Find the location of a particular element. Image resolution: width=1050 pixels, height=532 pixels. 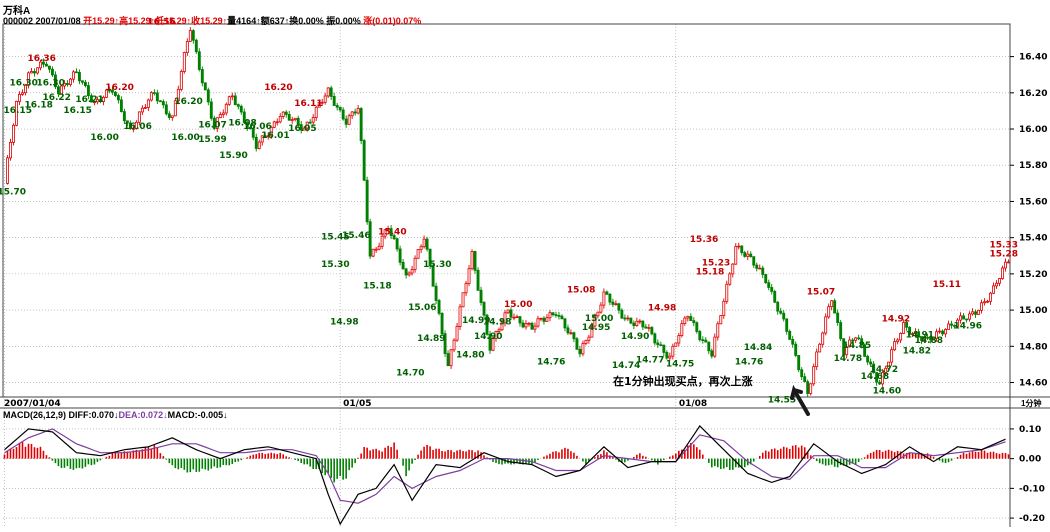

price-point-label: 15.00 is located at coordinates (518, 305).